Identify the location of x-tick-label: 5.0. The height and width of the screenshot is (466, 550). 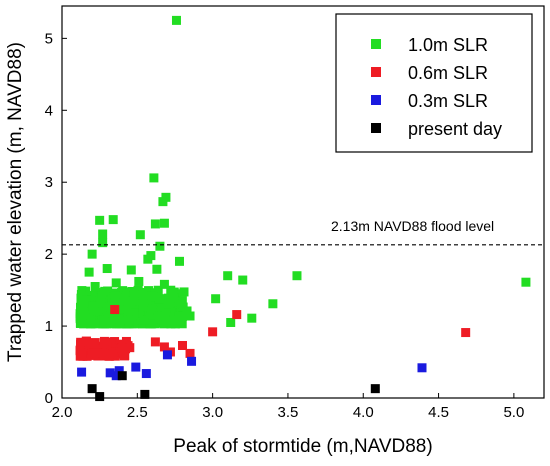
(513, 412).